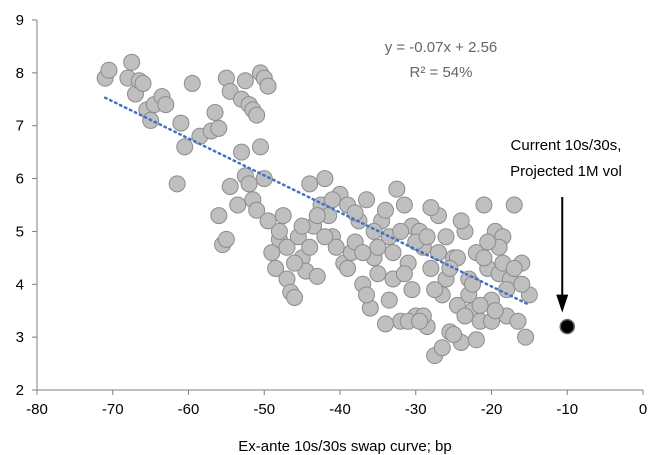 Image resolution: width=652 pixels, height=455 pixels. Describe the element at coordinates (20, 284) in the screenshot. I see `y-tick-label: 4` at that location.